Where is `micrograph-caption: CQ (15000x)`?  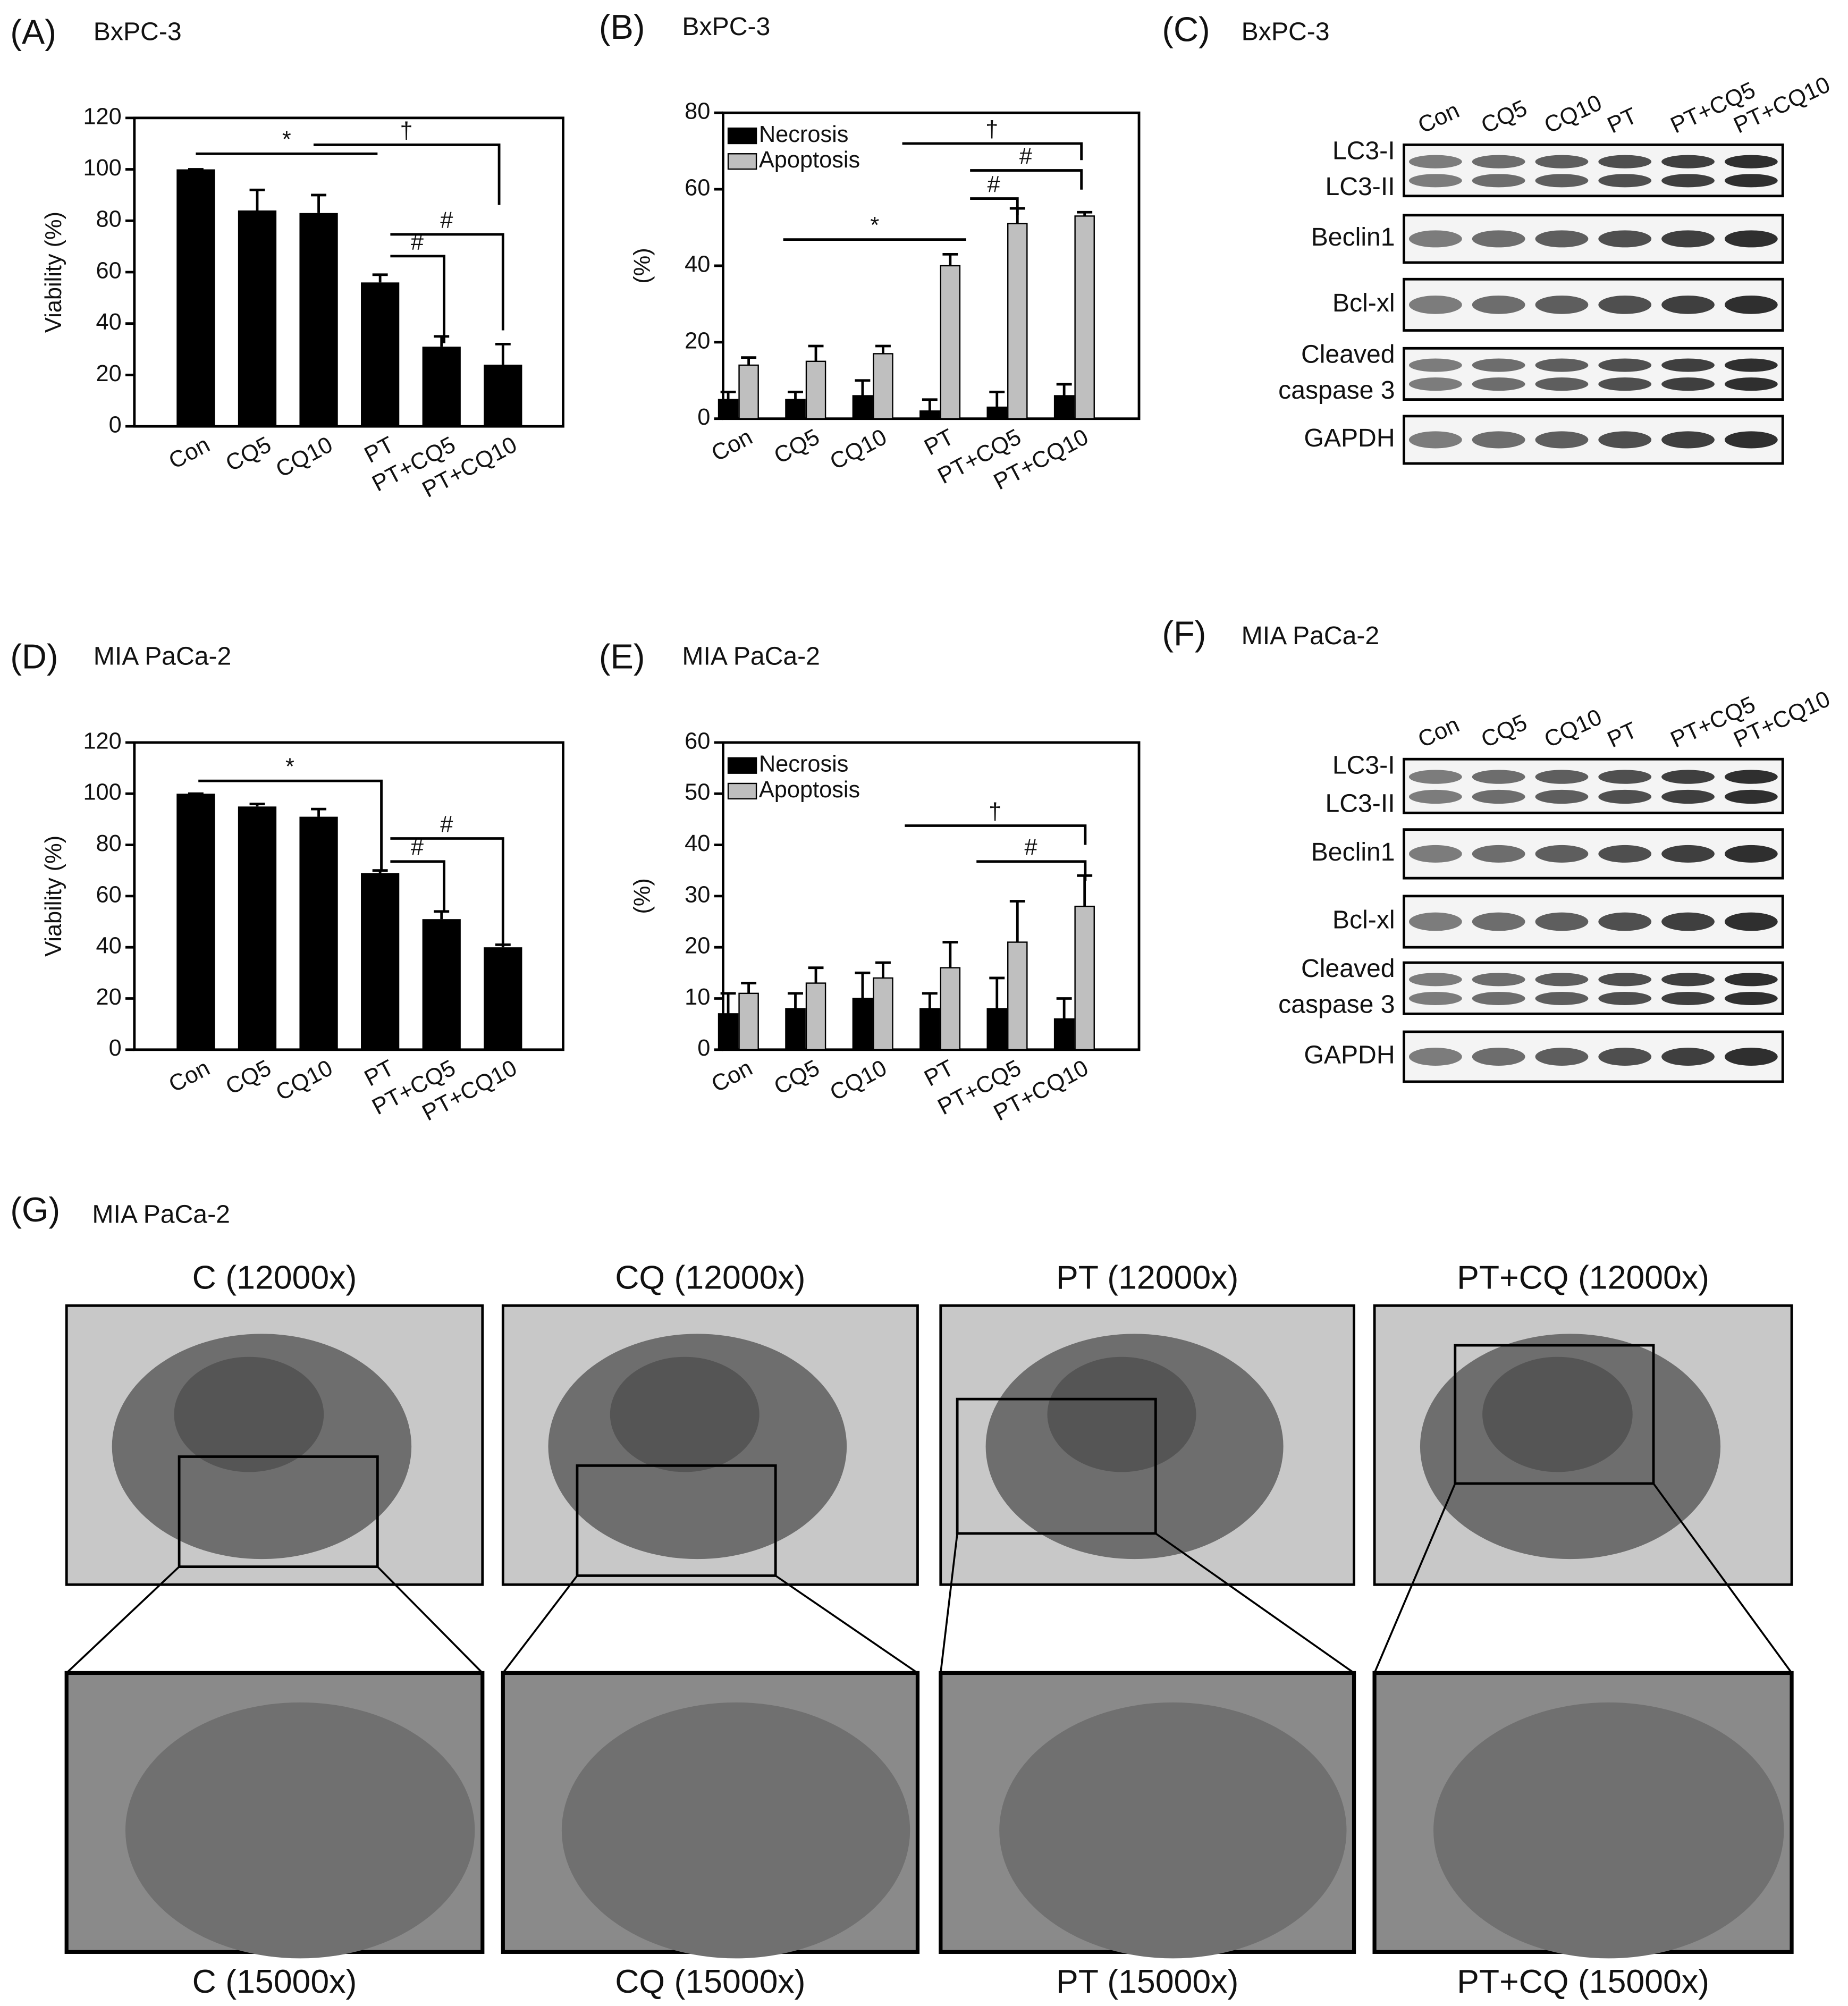 micrograph-caption: CQ (15000x) is located at coordinates (710, 1981).